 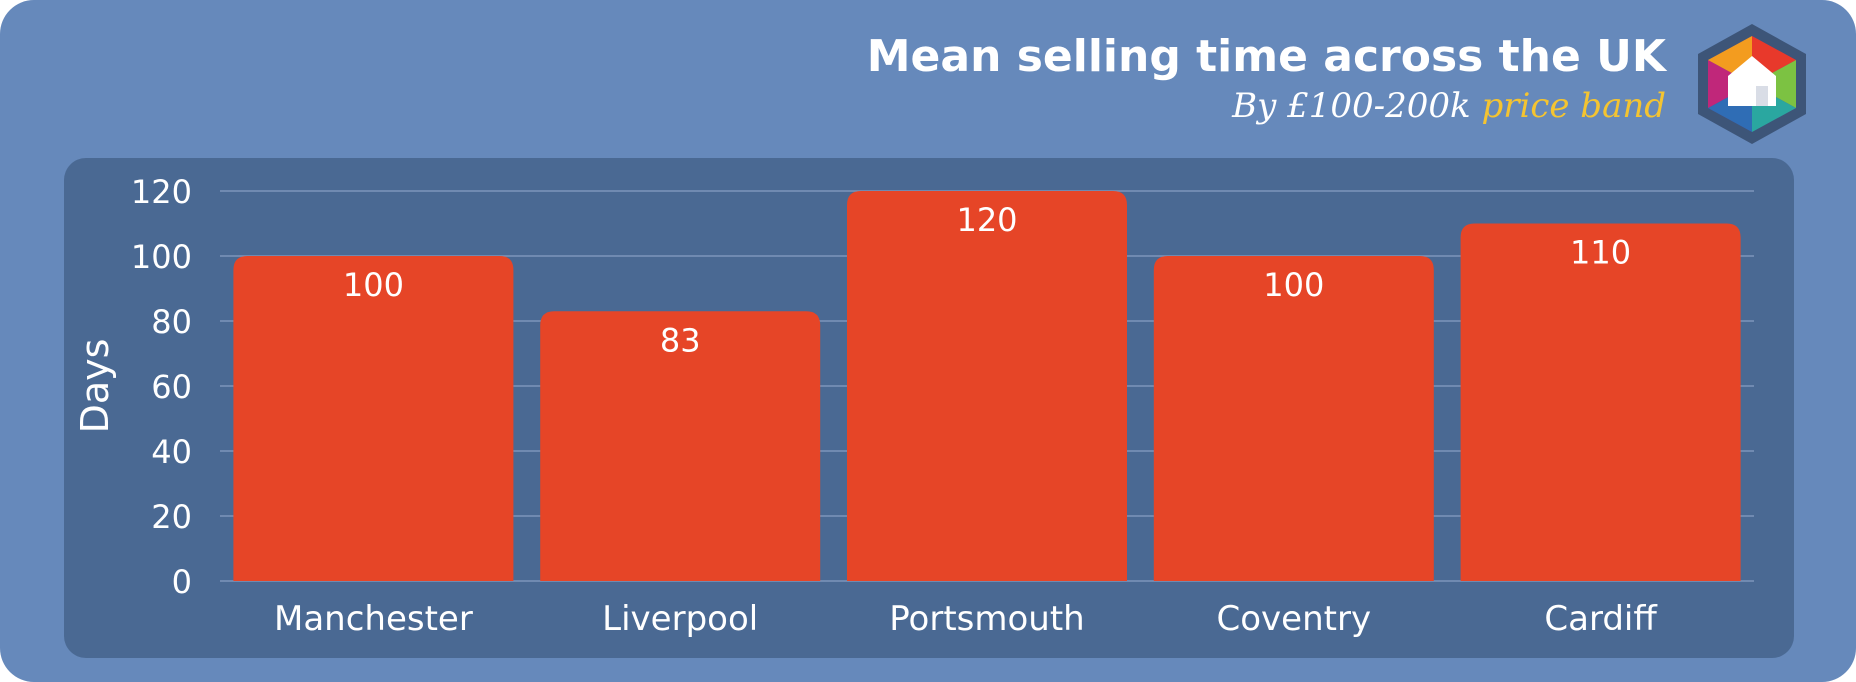 What do you see at coordinates (680, 619) in the screenshot?
I see `x-tick-label: Liverpool` at bounding box center [680, 619].